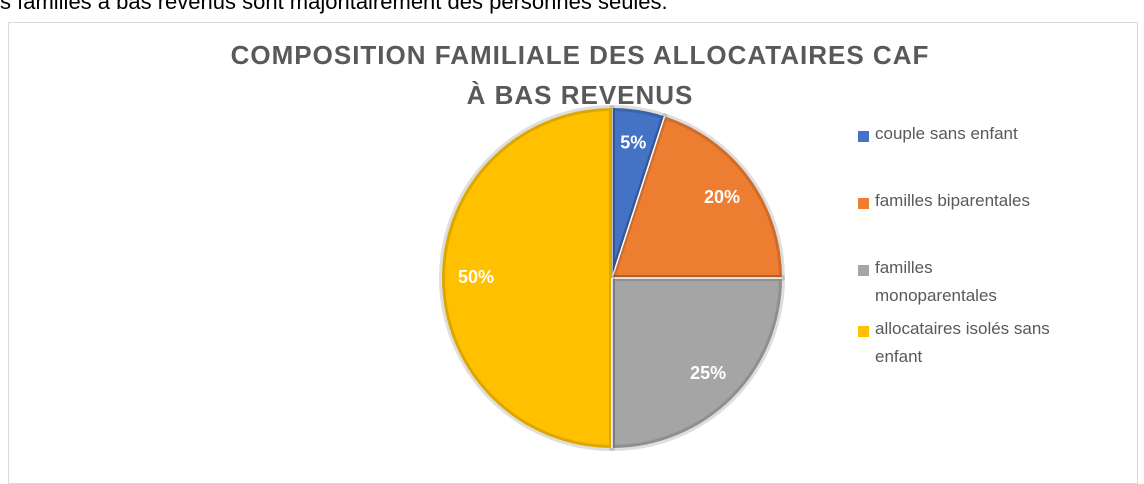 Image resolution: width=1144 pixels, height=484 pixels. What do you see at coordinates (962, 342) in the screenshot?
I see `legend-label: allocataires isolés sans enfant` at bounding box center [962, 342].